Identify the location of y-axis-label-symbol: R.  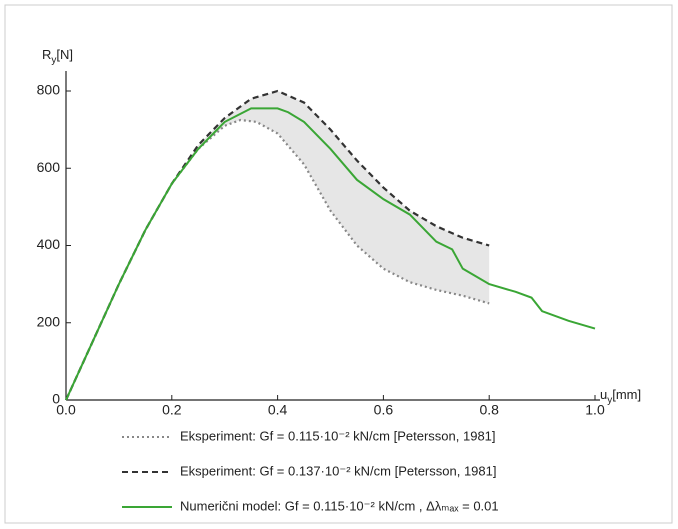
(46, 54).